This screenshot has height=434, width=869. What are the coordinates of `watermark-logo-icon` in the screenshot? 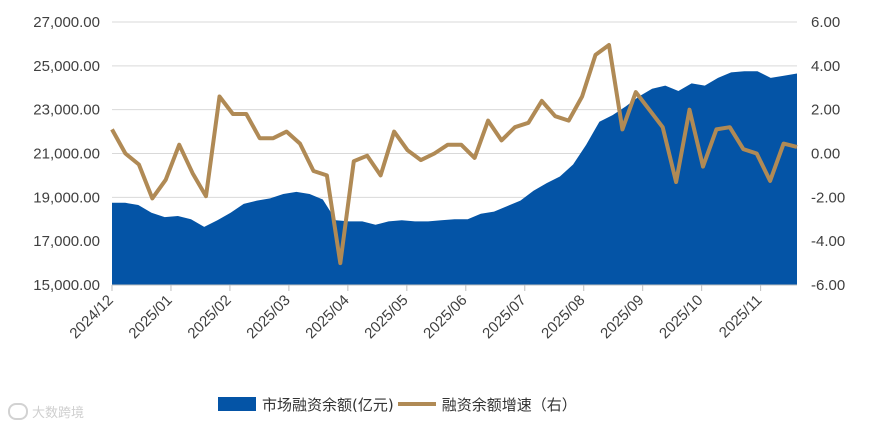 It's located at (18, 411).